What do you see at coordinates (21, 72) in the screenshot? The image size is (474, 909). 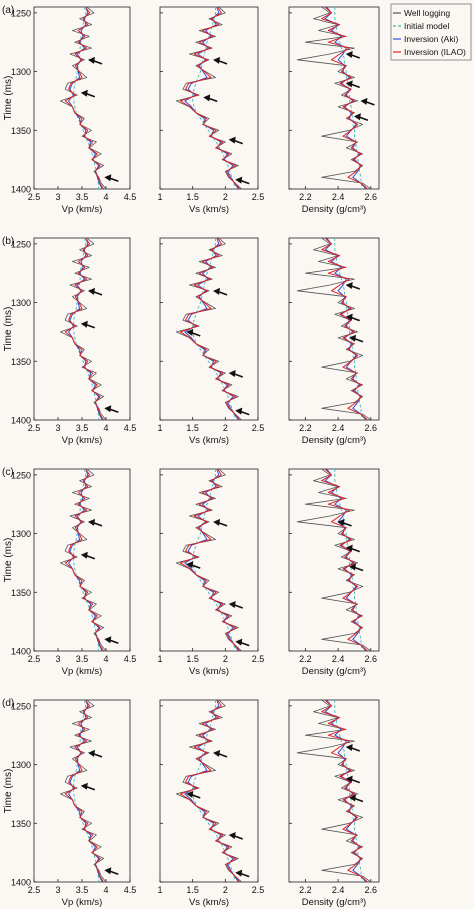 I see `y-tick-label: 1300` at bounding box center [21, 72].